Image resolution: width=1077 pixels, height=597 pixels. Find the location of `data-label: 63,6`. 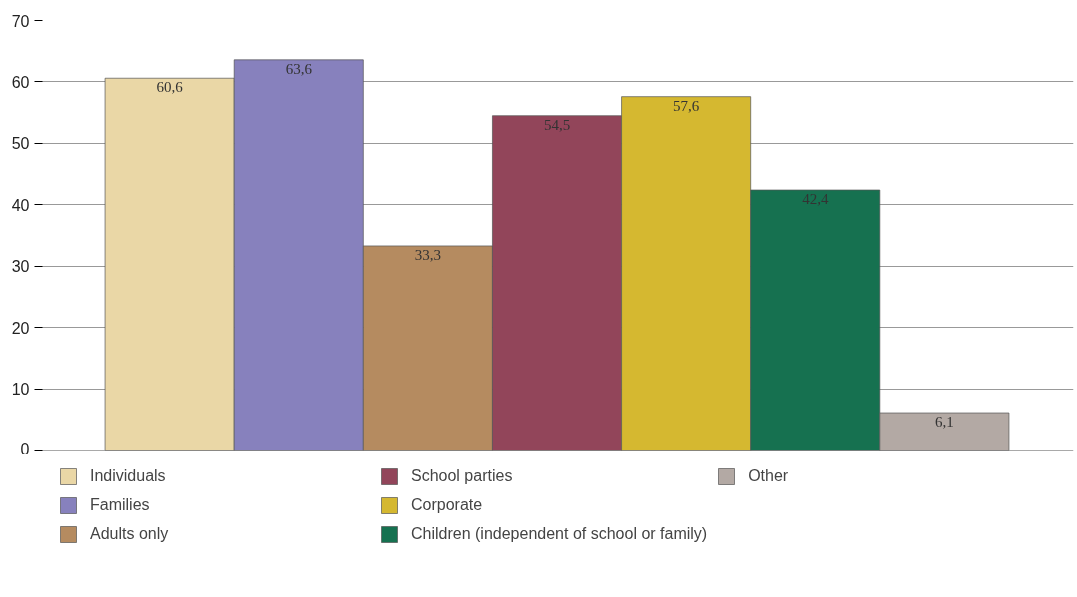

data-label: 63,6 is located at coordinates (299, 68).